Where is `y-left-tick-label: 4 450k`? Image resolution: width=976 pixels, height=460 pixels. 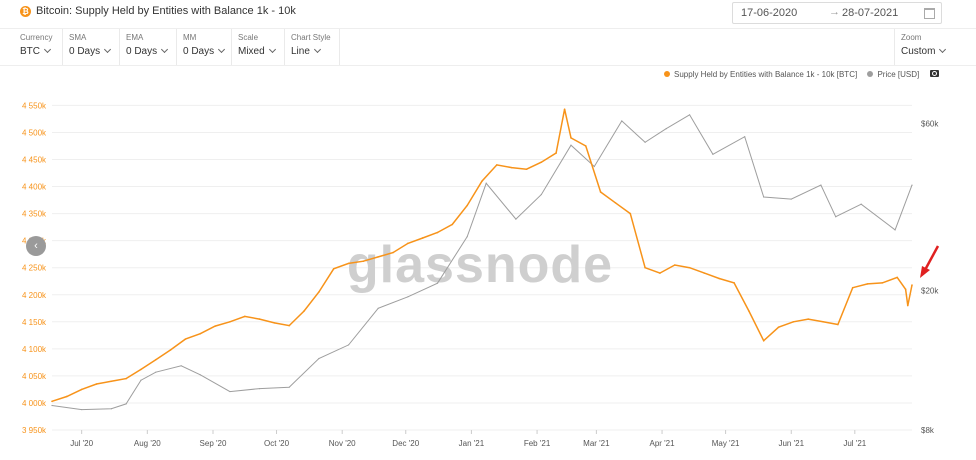
y-left-tick-label: 4 450k is located at coordinates (34, 160).